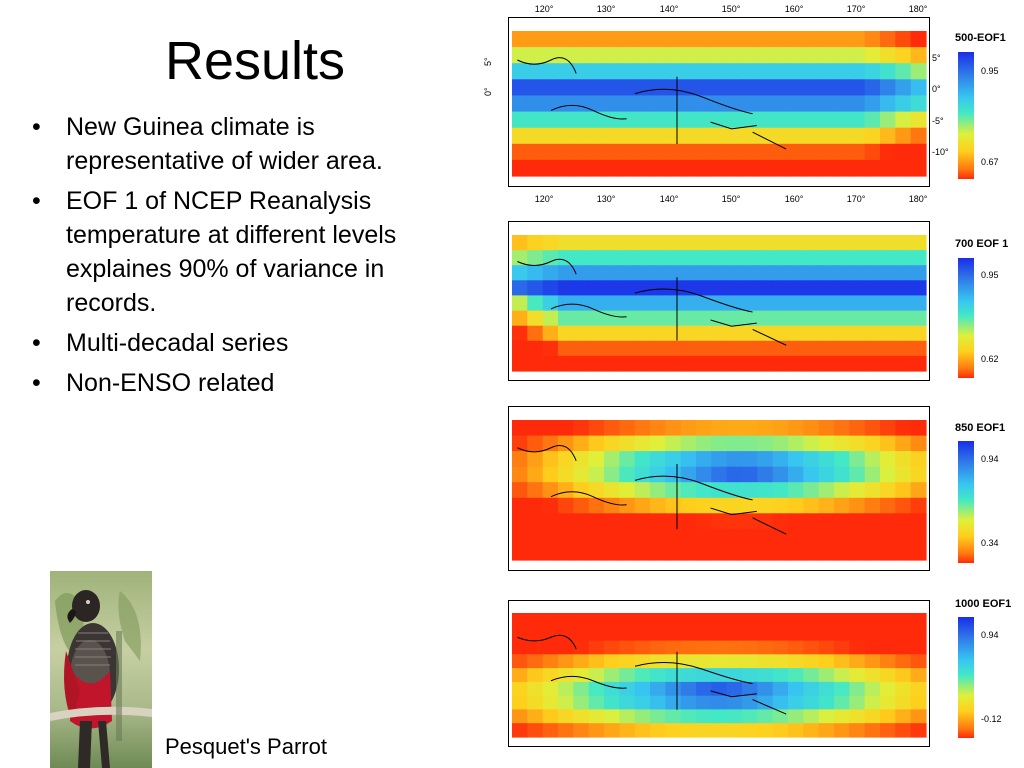  What do you see at coordinates (980, 428) in the screenshot?
I see `colorbar-title: 850 EOF1` at bounding box center [980, 428].